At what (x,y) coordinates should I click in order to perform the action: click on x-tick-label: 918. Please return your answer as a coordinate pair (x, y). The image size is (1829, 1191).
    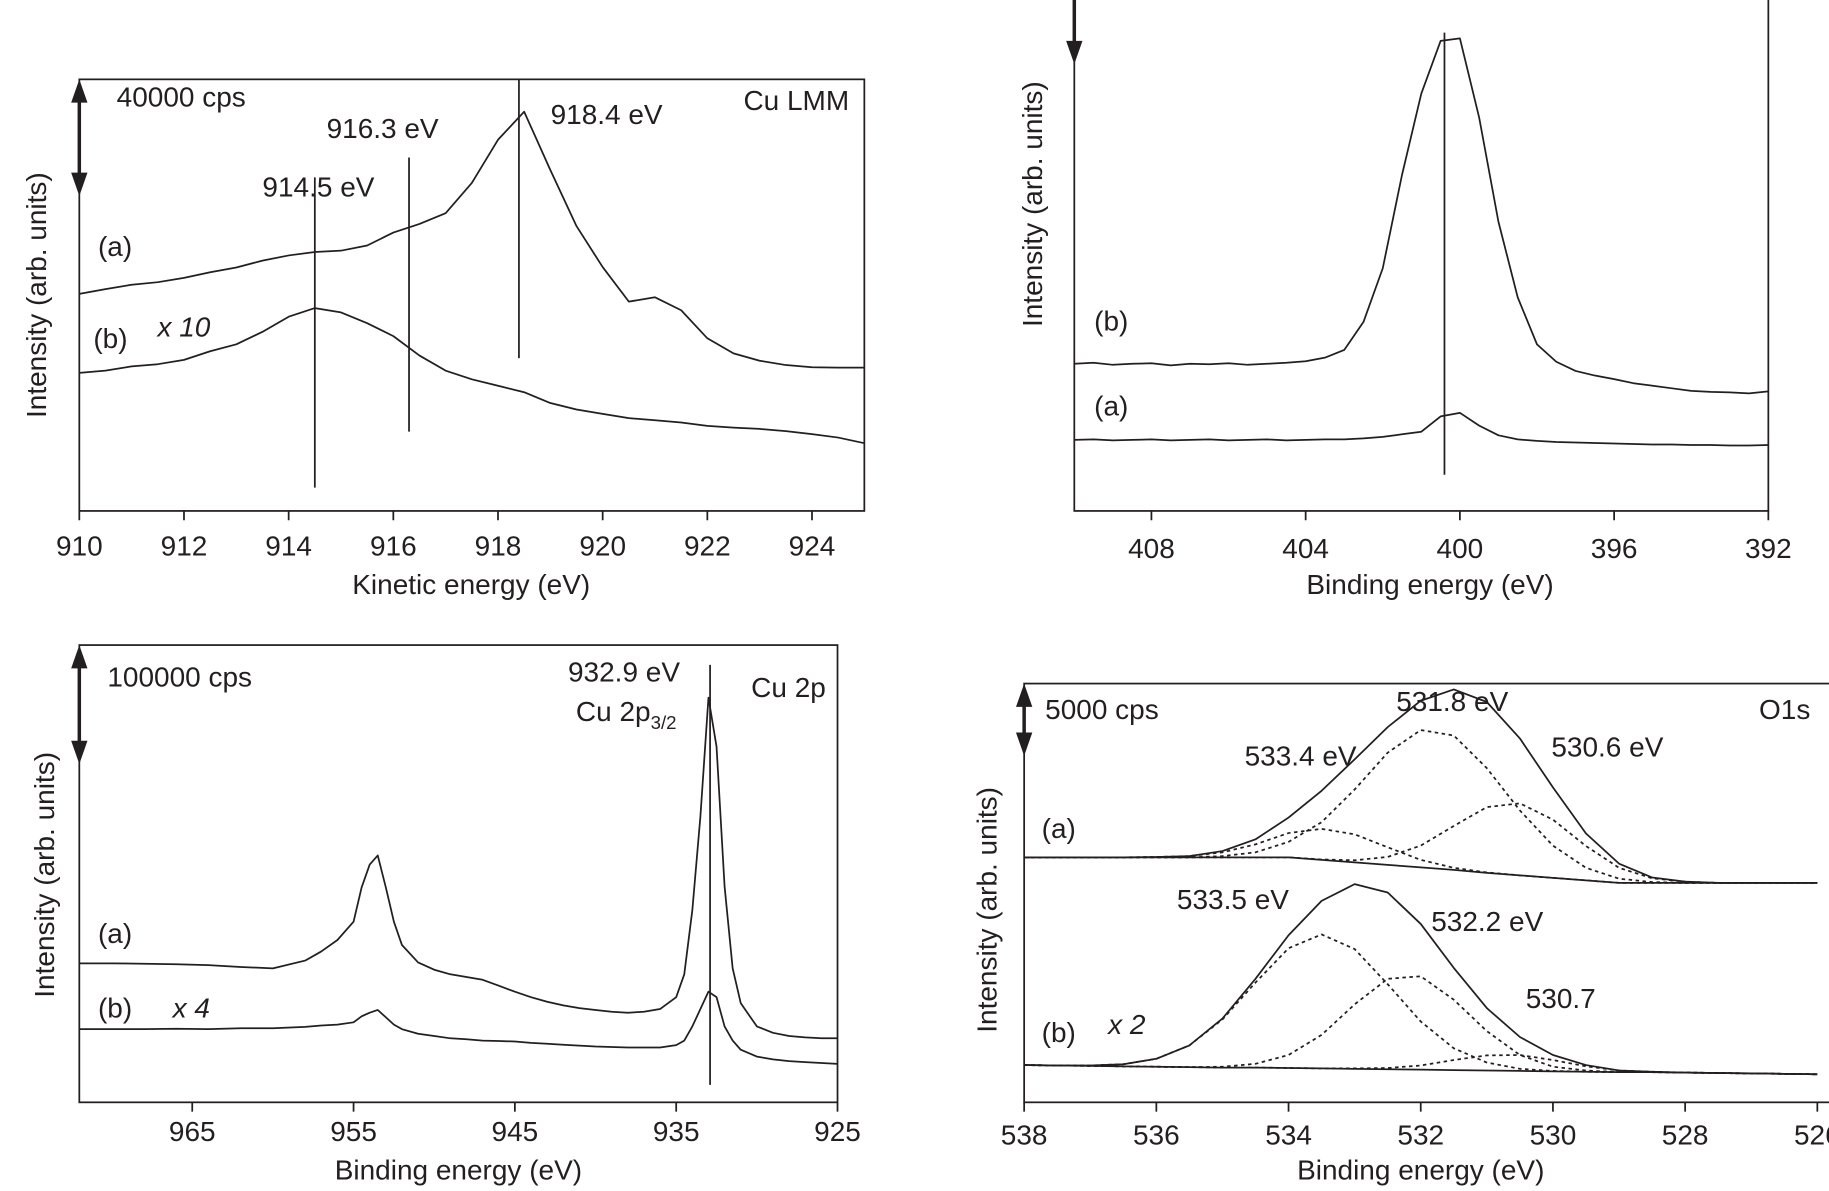
    Looking at the image, I should click on (498, 546).